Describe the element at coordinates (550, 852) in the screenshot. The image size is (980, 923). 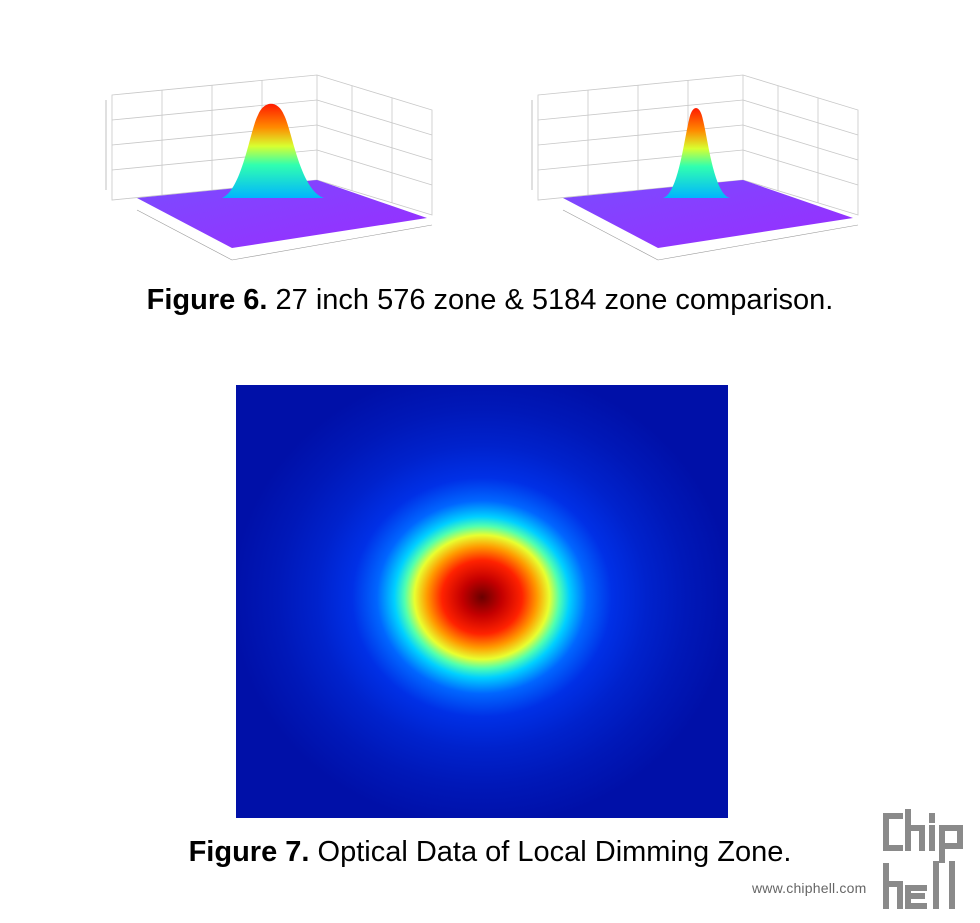
I see `figure-7-text: Optical Data of Local Dimming Zone.` at that location.